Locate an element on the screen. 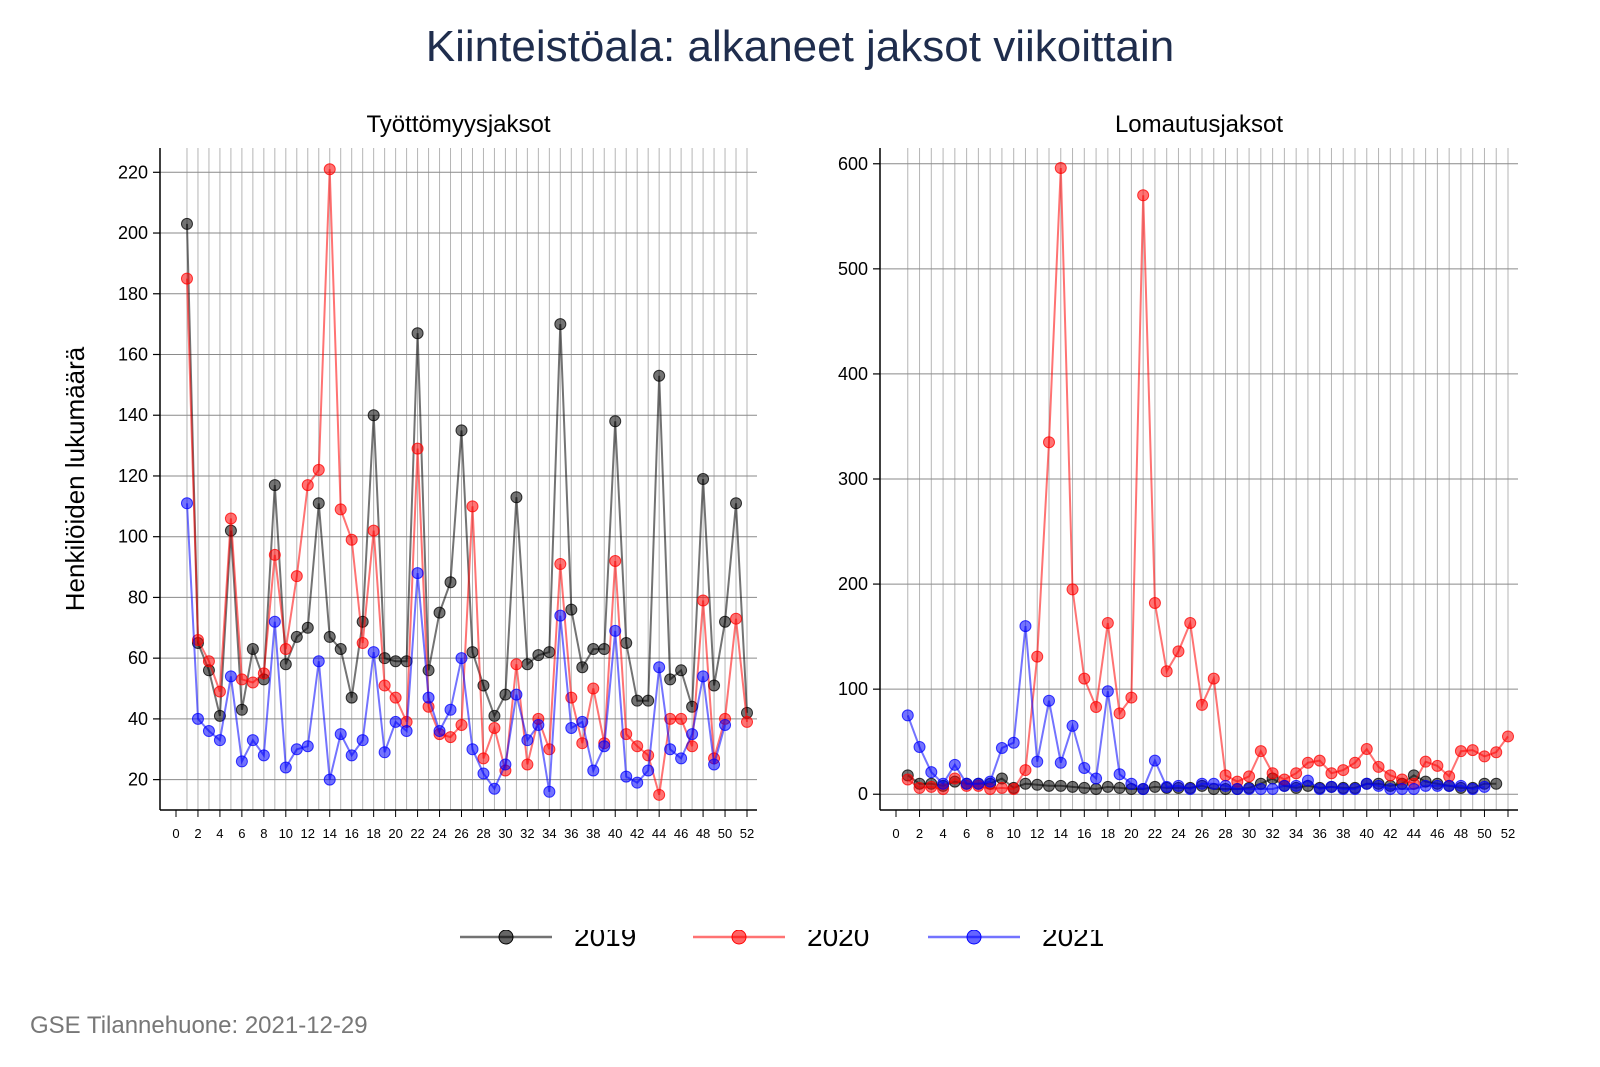 This screenshot has height=1067, width=1600. y-tick-label: 140 is located at coordinates (133, 415).